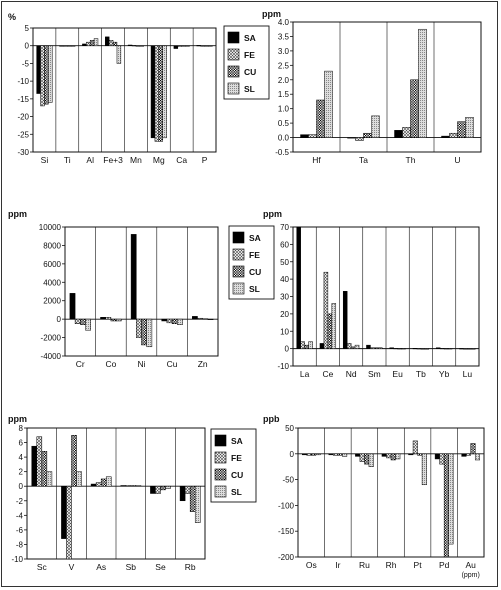 Image resolution: width=501 pixels, height=590 pixels. What do you see at coordinates (80, 364) in the screenshot?
I see `x-tick-label: Cr` at bounding box center [80, 364].